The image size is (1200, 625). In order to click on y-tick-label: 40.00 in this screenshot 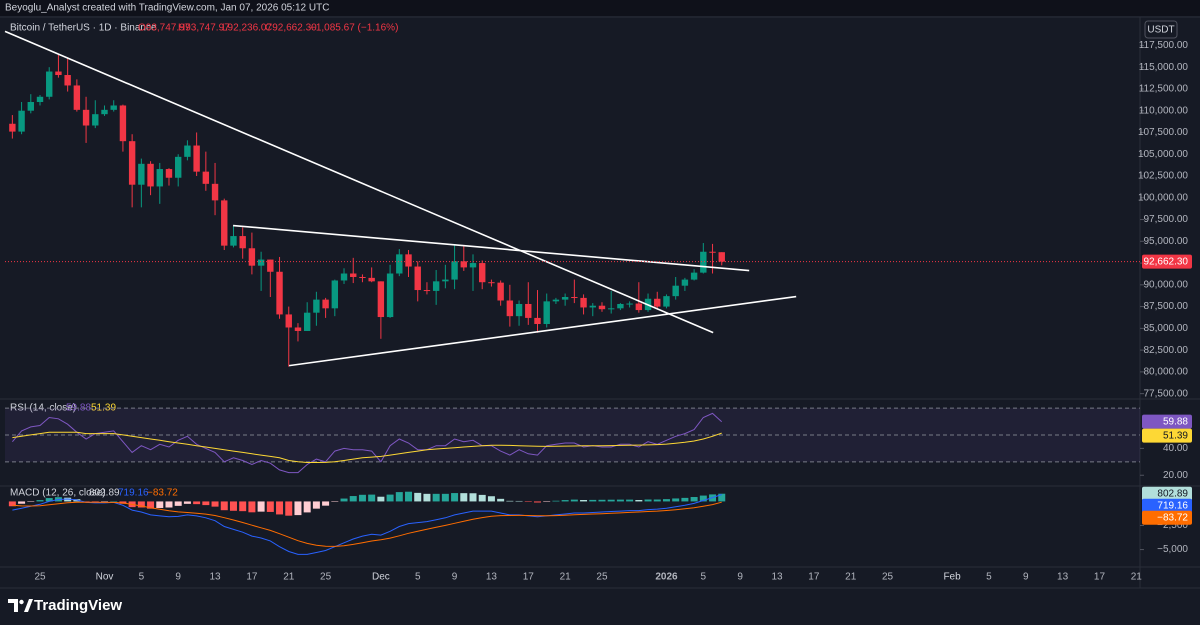, I will do `click(1175, 448)`.